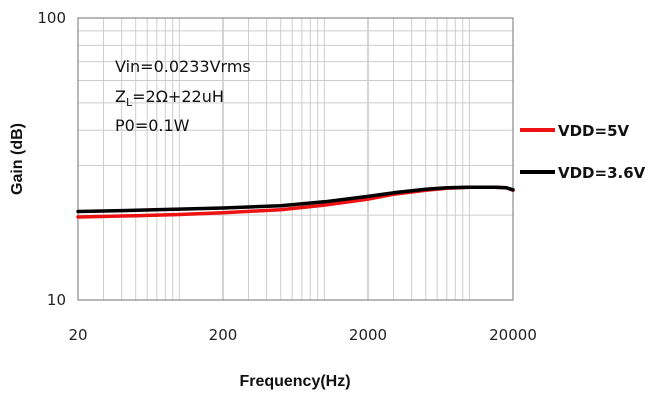 This screenshot has width=654, height=394. What do you see at coordinates (223, 335) in the screenshot?
I see `x-tick-label: 200` at bounding box center [223, 335].